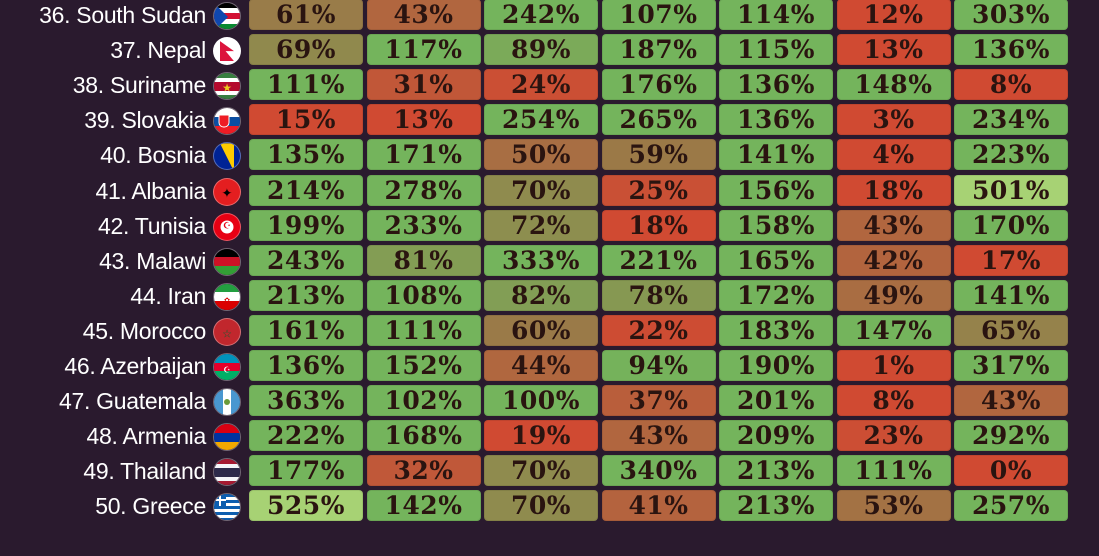 The width and height of the screenshot is (1099, 556). What do you see at coordinates (227, 156) in the screenshot?
I see `bosnia-flag-icon` at bounding box center [227, 156].